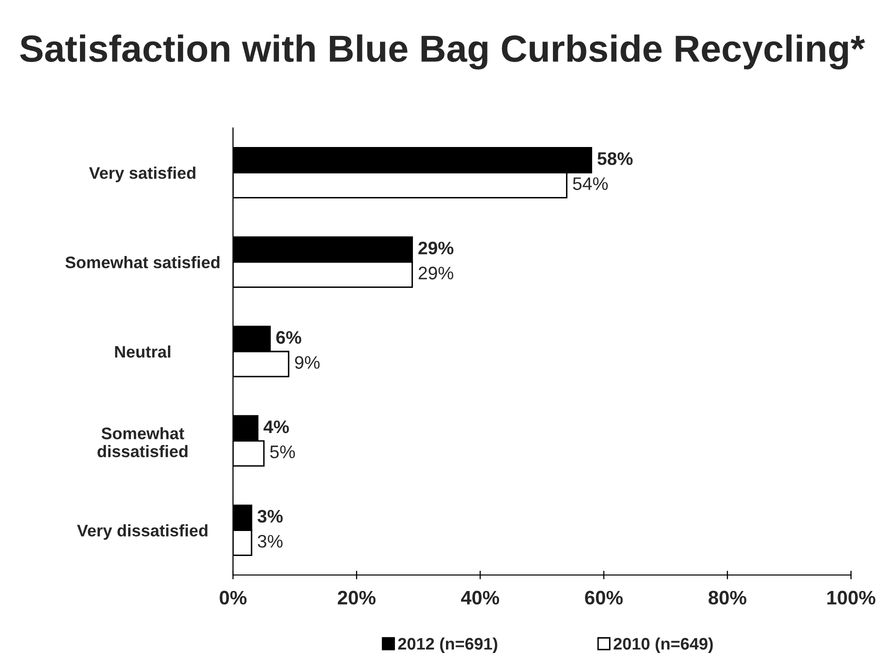 Image resolution: width=884 pixels, height=668 pixels. What do you see at coordinates (357, 597) in the screenshot?
I see `x-tick-label: 20%` at bounding box center [357, 597].